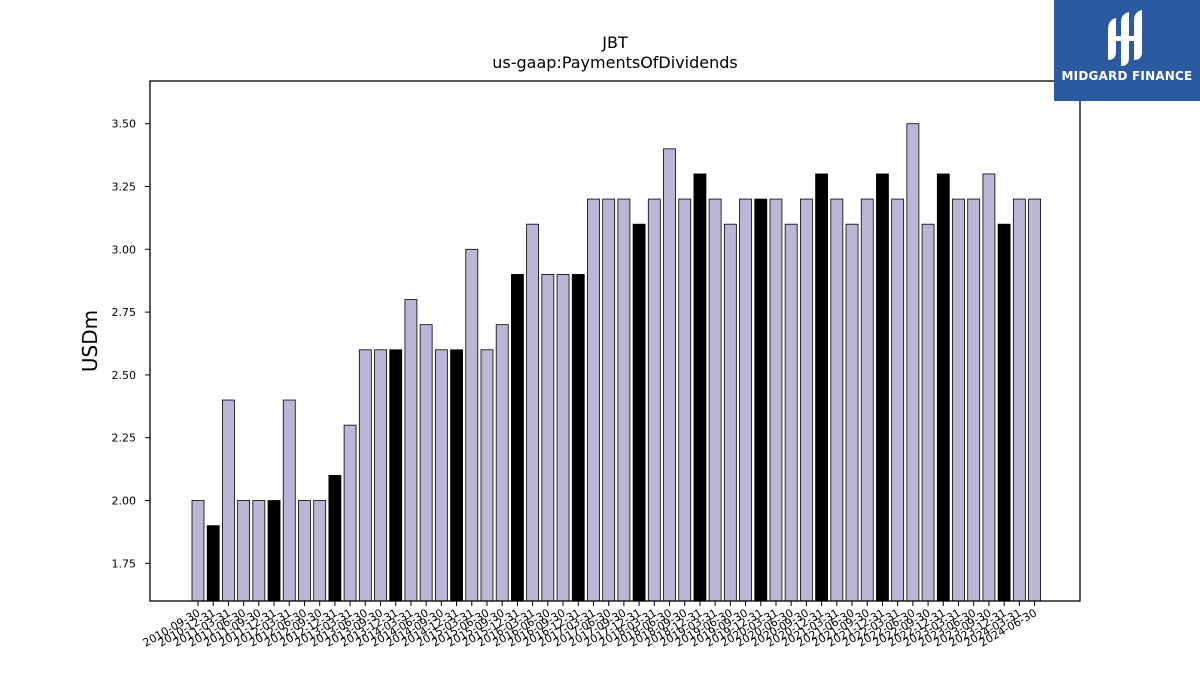 This screenshot has height=675, width=1200. Describe the element at coordinates (124, 438) in the screenshot. I see `y-tick-label: 2.25` at that location.